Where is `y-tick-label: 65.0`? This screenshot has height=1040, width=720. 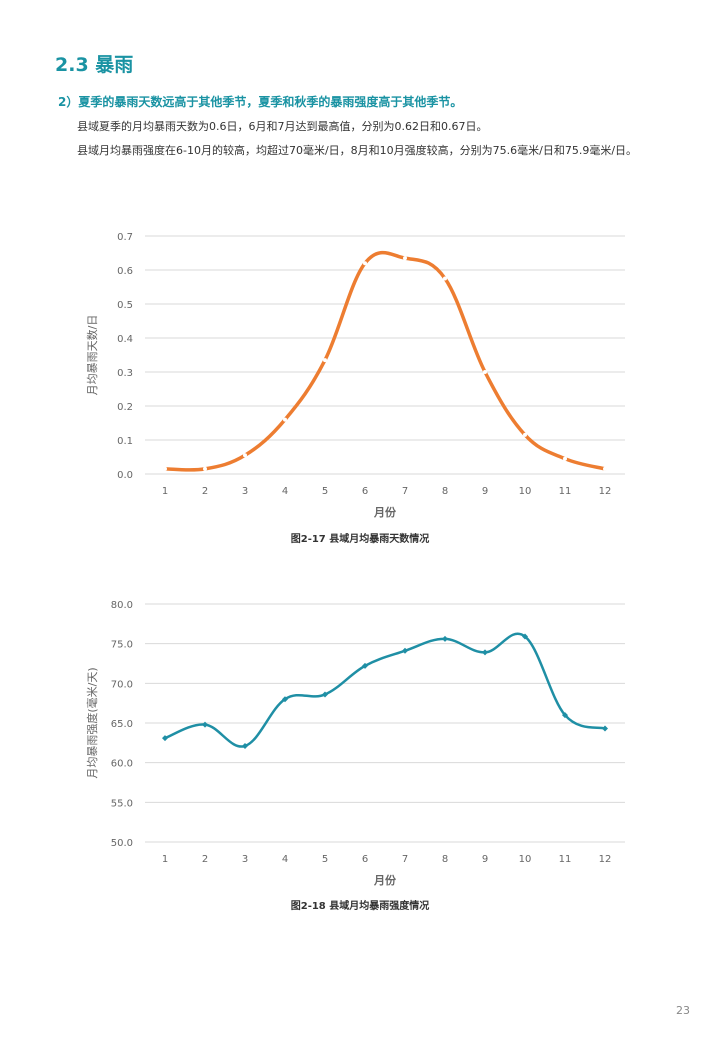 y-tick-label: 65.0 is located at coordinates (122, 724).